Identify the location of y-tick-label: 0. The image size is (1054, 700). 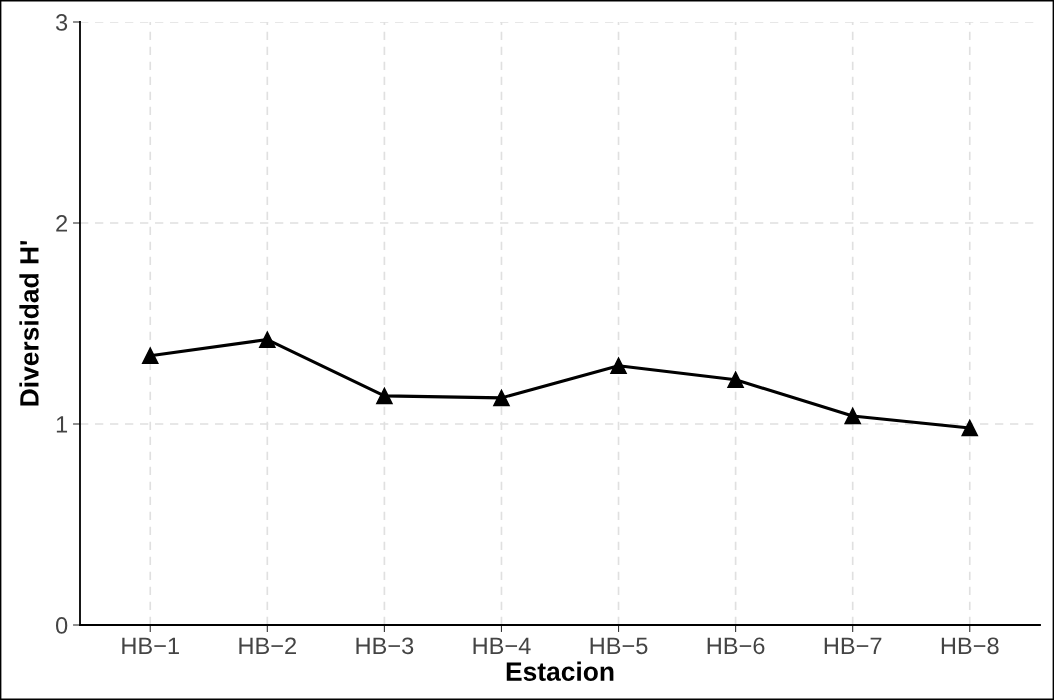
(61, 625).